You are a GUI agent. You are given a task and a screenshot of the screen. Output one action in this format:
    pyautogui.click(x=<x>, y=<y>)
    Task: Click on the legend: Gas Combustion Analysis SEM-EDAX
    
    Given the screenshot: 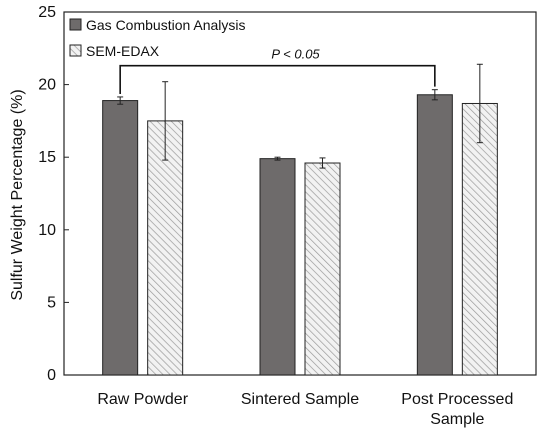 What is the action you would take?
    pyautogui.click(x=157, y=38)
    